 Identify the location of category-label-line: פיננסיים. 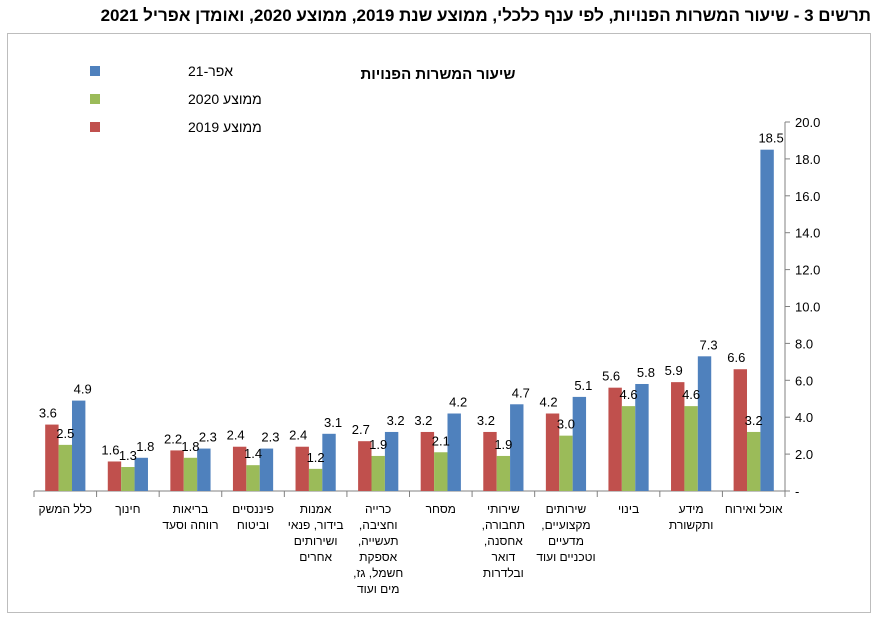
(253, 509).